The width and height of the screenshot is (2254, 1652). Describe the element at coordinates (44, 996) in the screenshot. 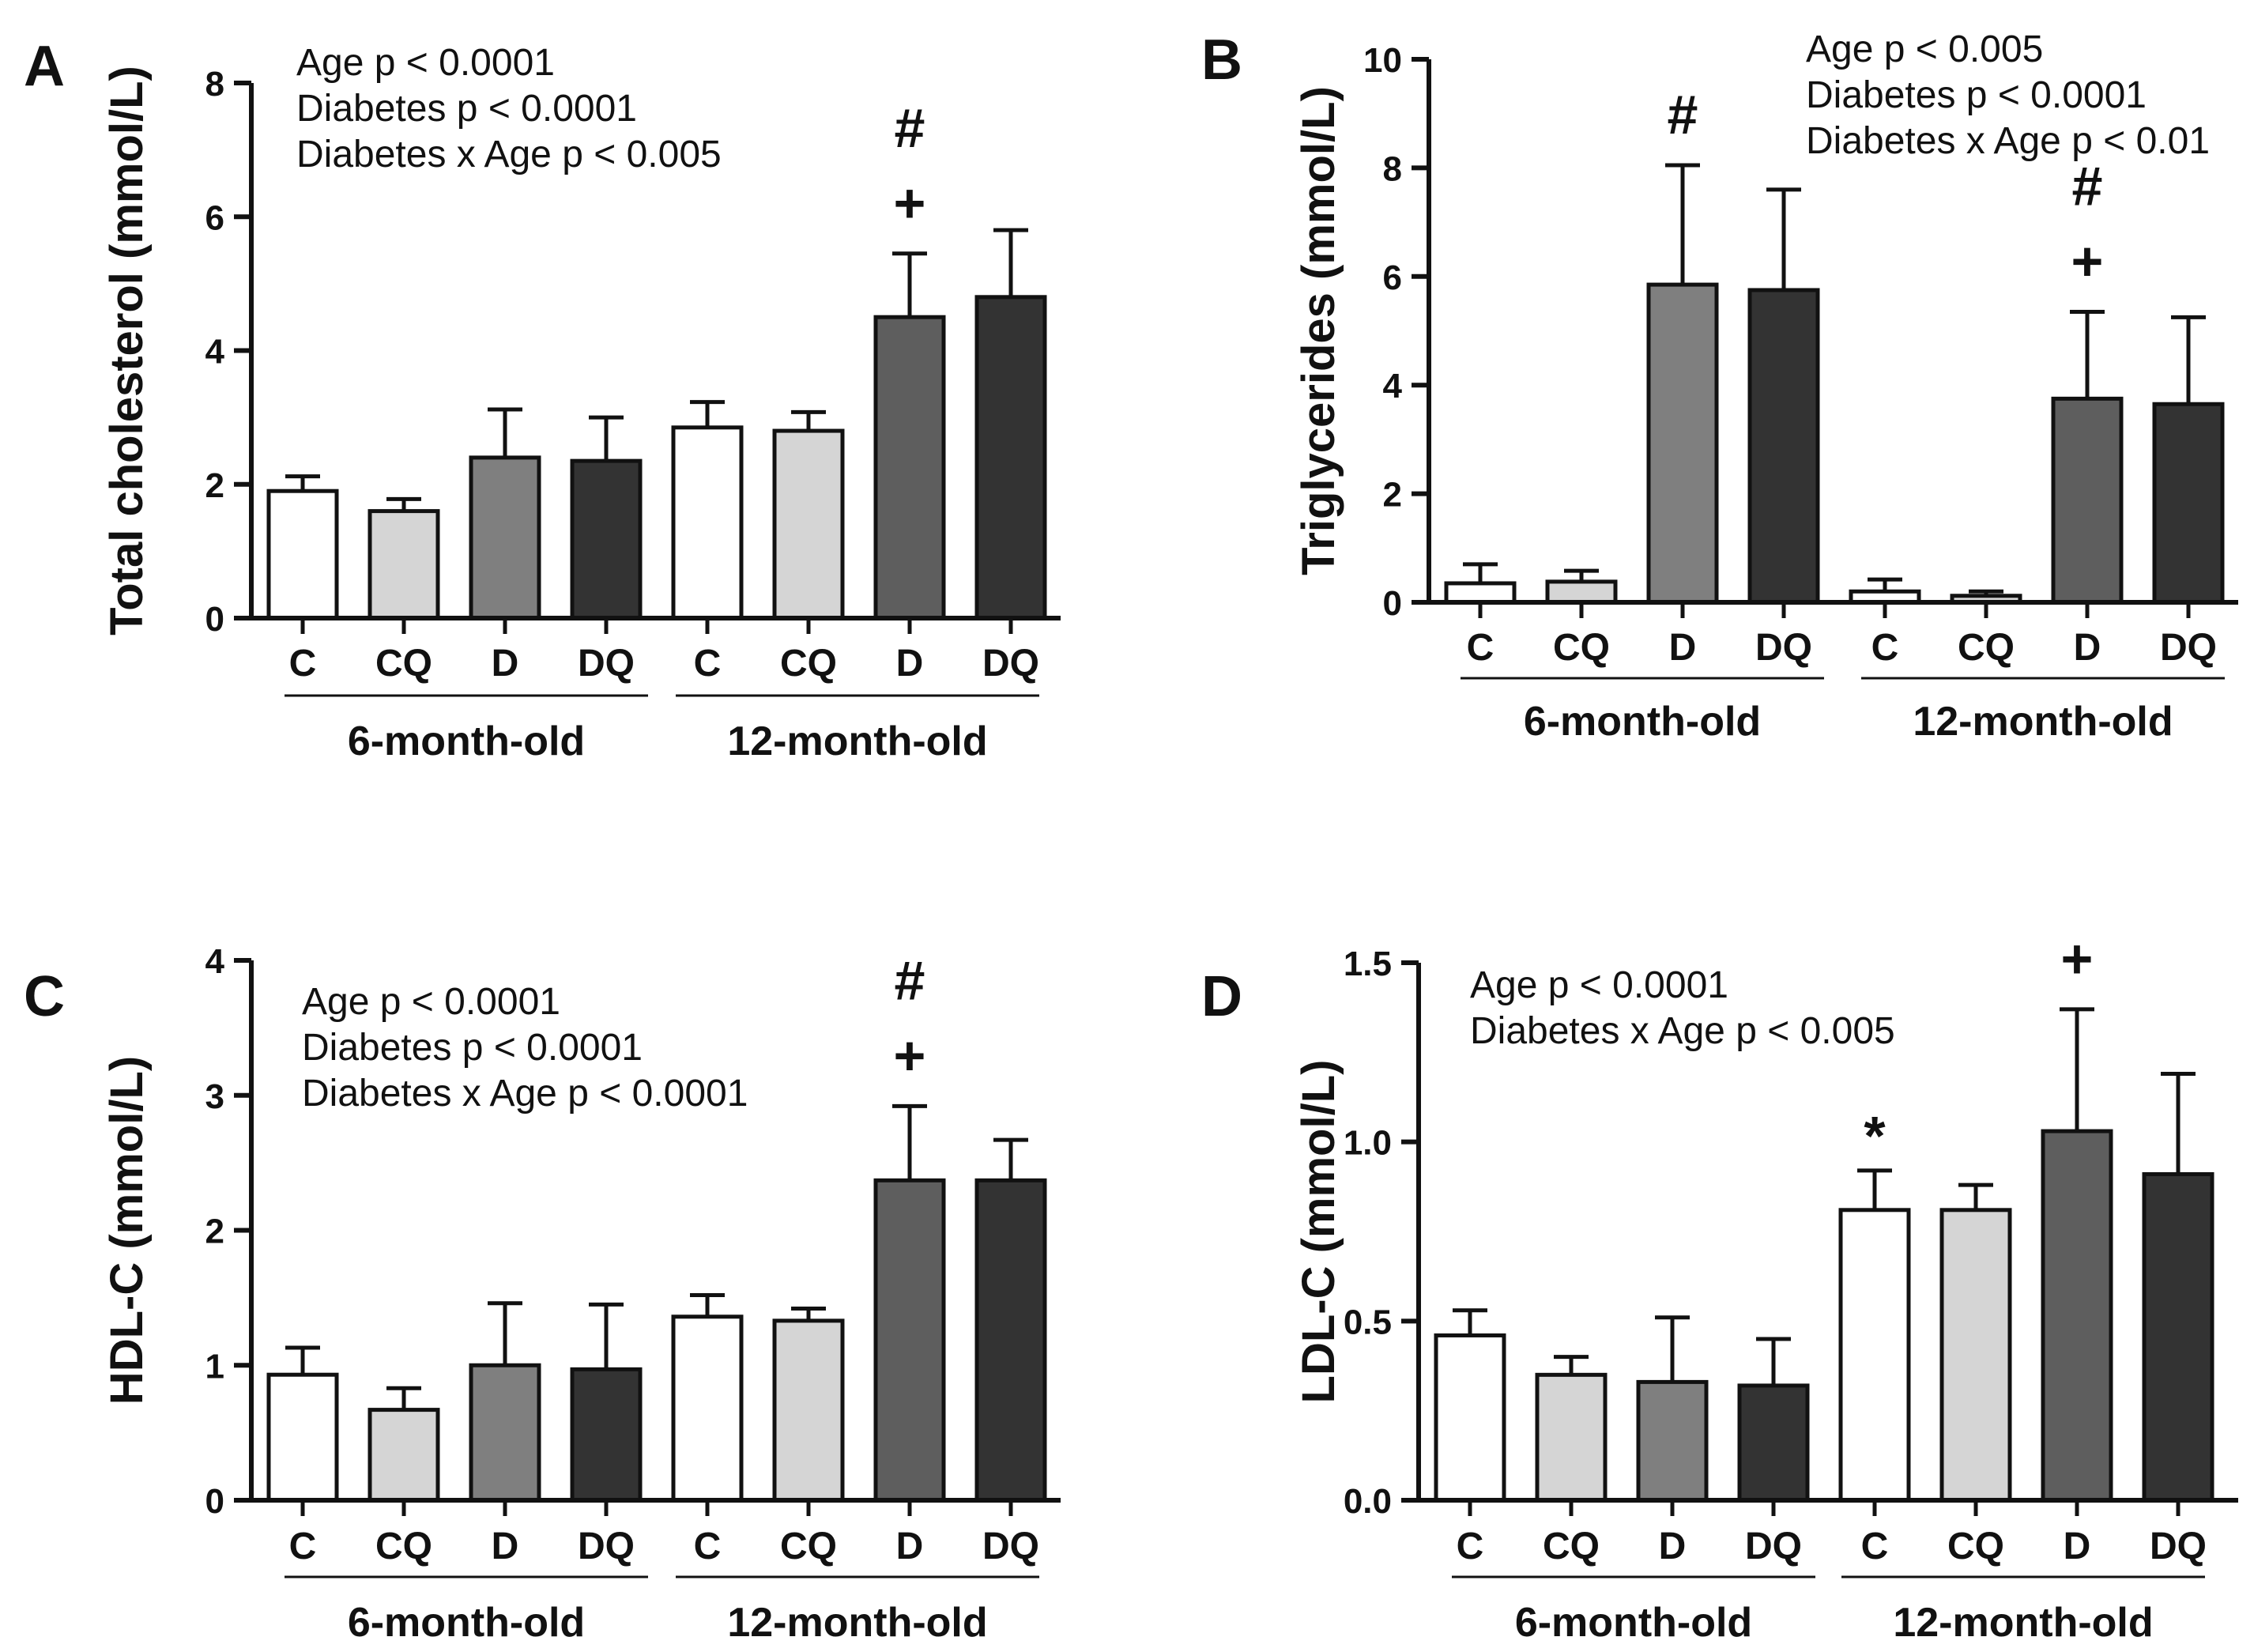

I see `panel-letter: C` at that location.